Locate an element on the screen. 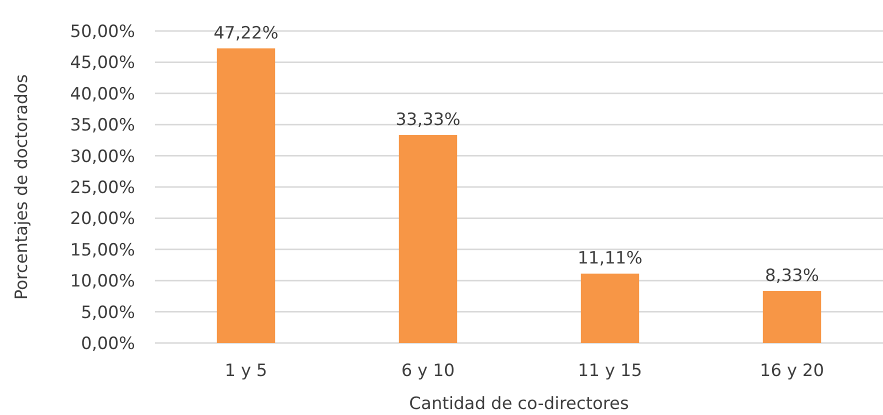  y-axis-title: Porcentajes de doctorados is located at coordinates (22, 187).